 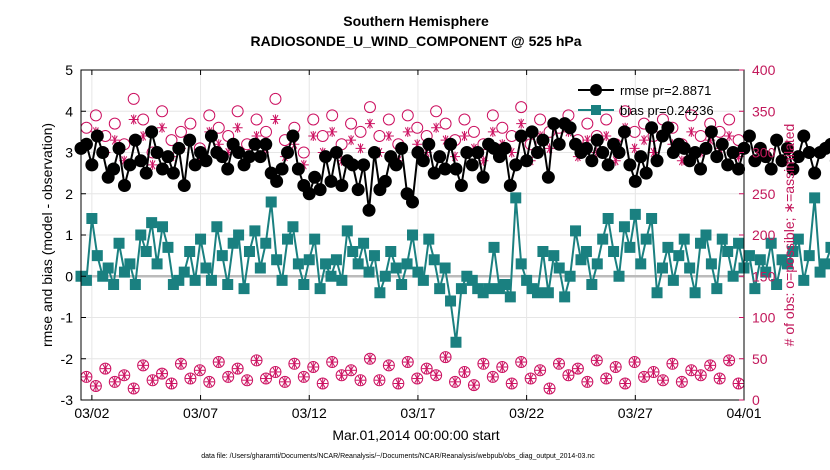 I want to click on x-tick-label: 03/27, so click(x=635, y=413).